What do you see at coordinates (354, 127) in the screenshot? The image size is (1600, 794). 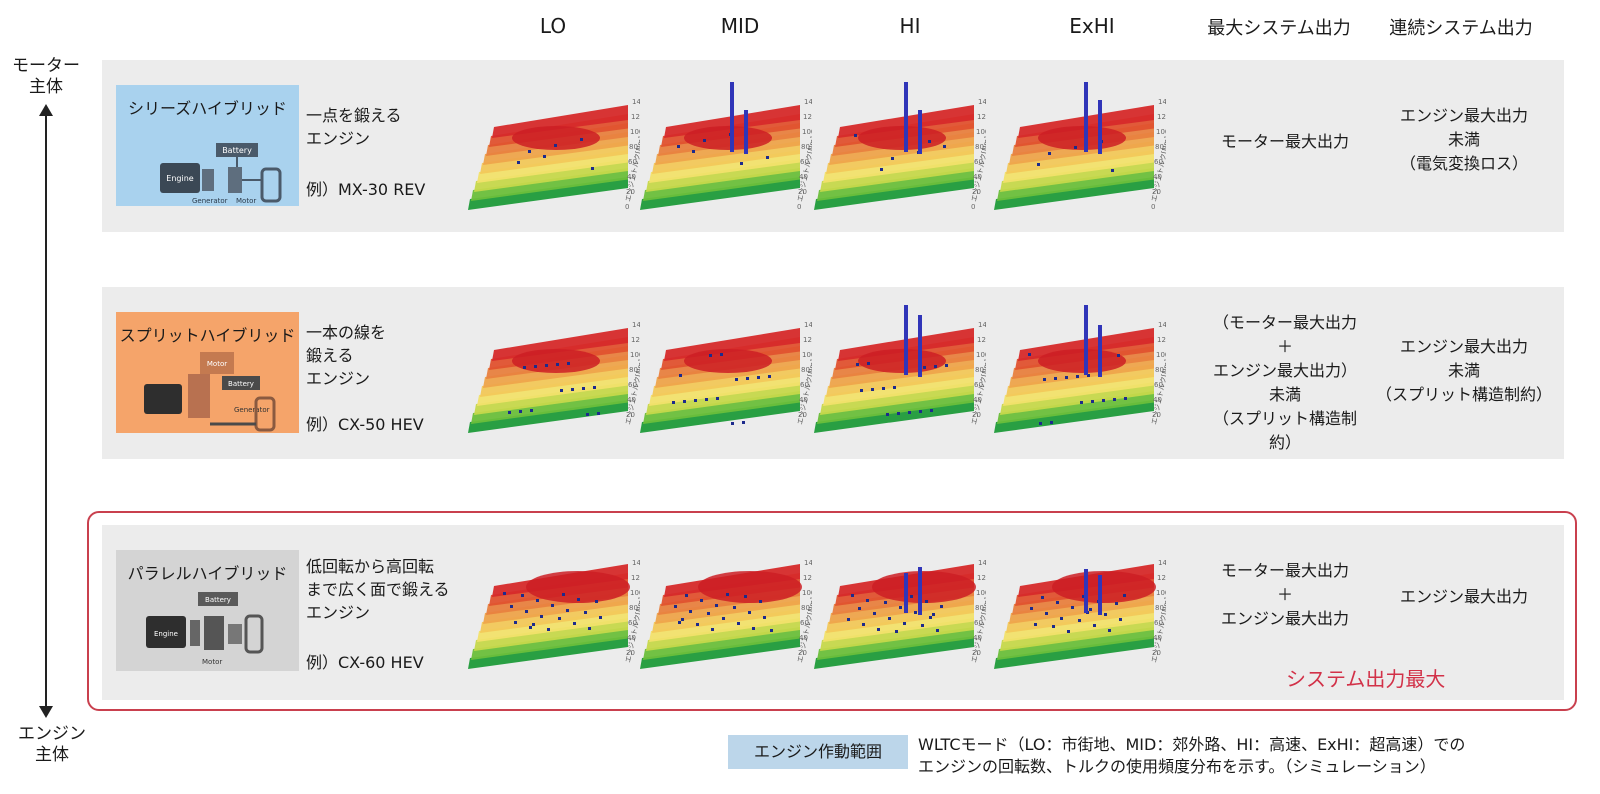 I see `row-description: 一点を鍛える エンジン` at bounding box center [354, 127].